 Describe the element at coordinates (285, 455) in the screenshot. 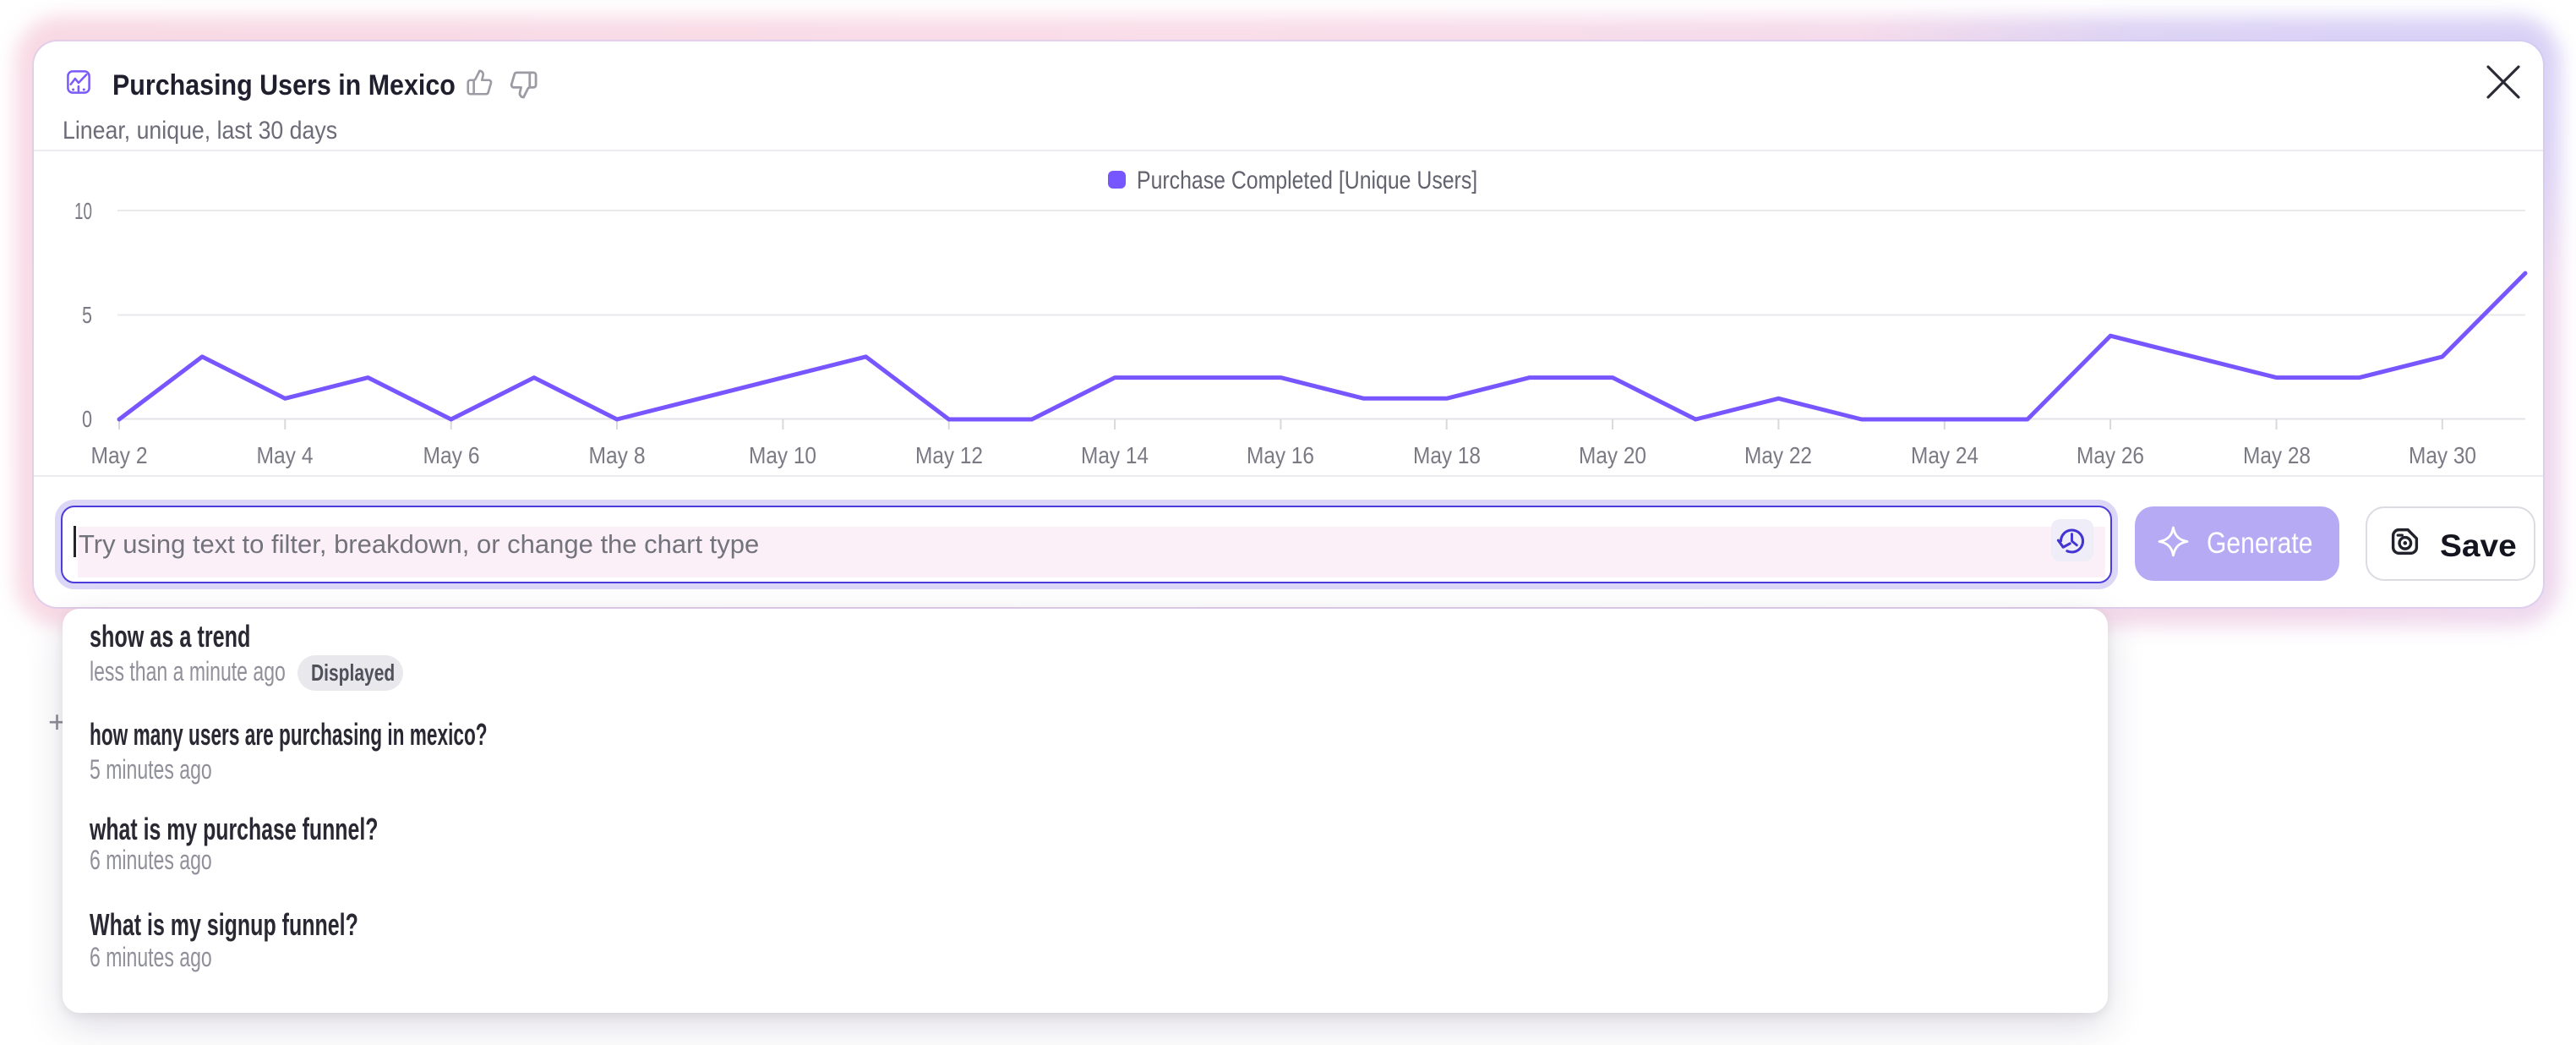

I see `svg-text: May 4` at that location.